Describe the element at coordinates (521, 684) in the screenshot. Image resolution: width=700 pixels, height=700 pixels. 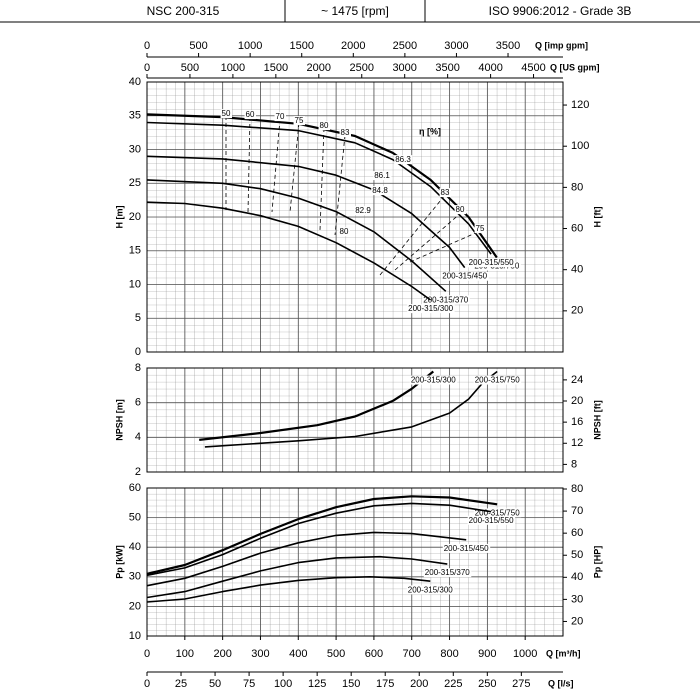
I see `q-tick-label: 275` at that location.